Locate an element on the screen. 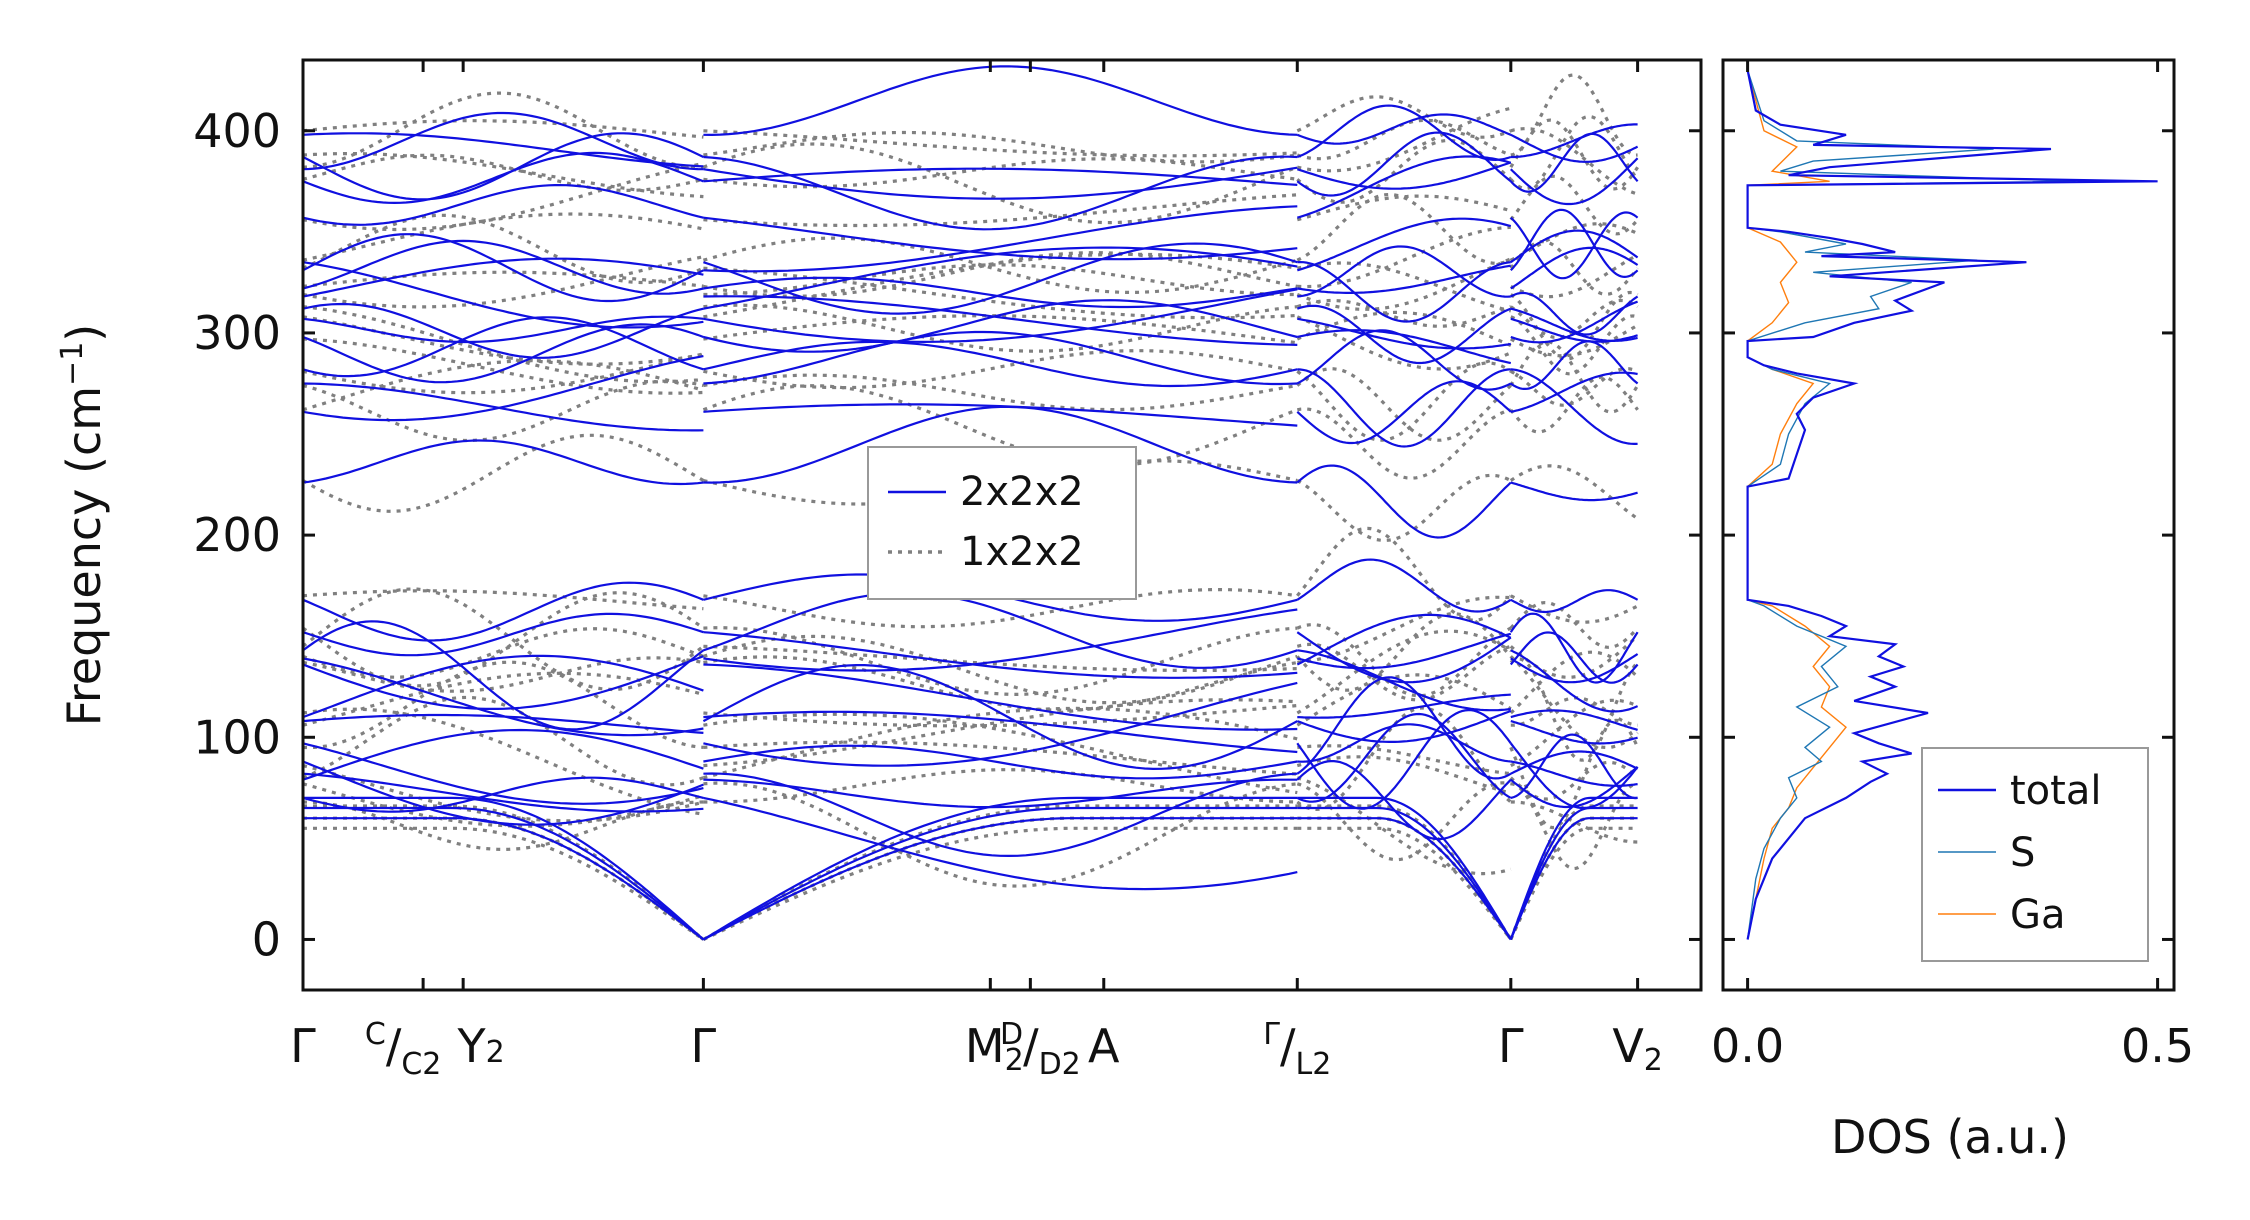 The height and width of the screenshot is (1220, 2250). dos-legend: total S Ga is located at coordinates (2035, 854).